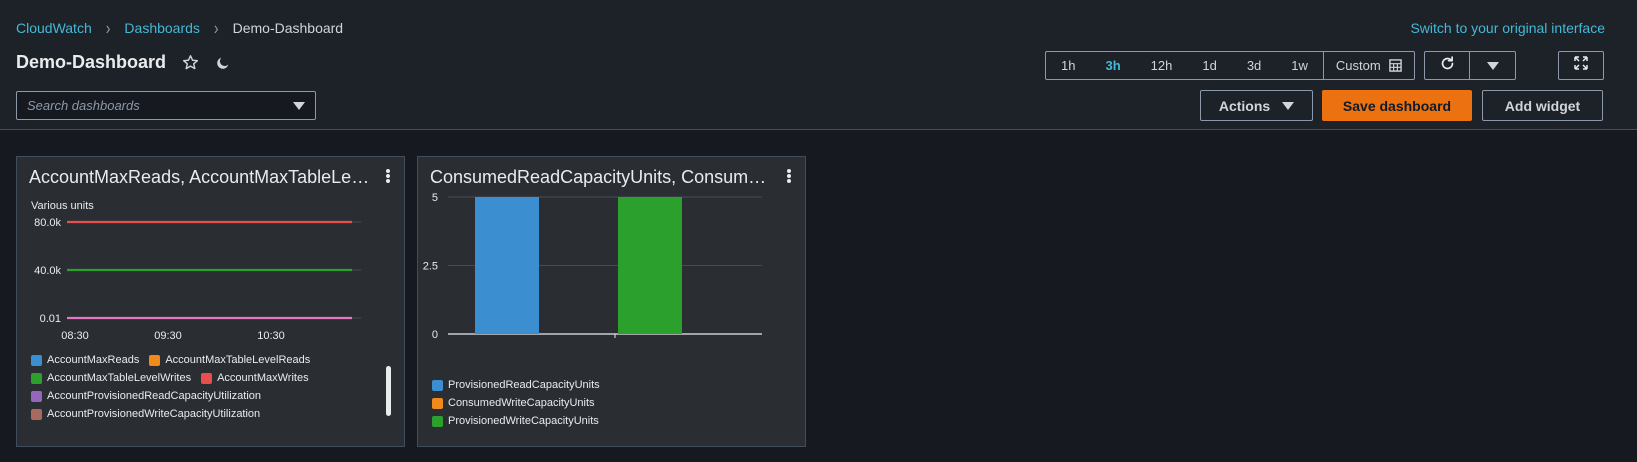  I want to click on legend-item: ConsumedWriteCapacityUnits, so click(516, 403).